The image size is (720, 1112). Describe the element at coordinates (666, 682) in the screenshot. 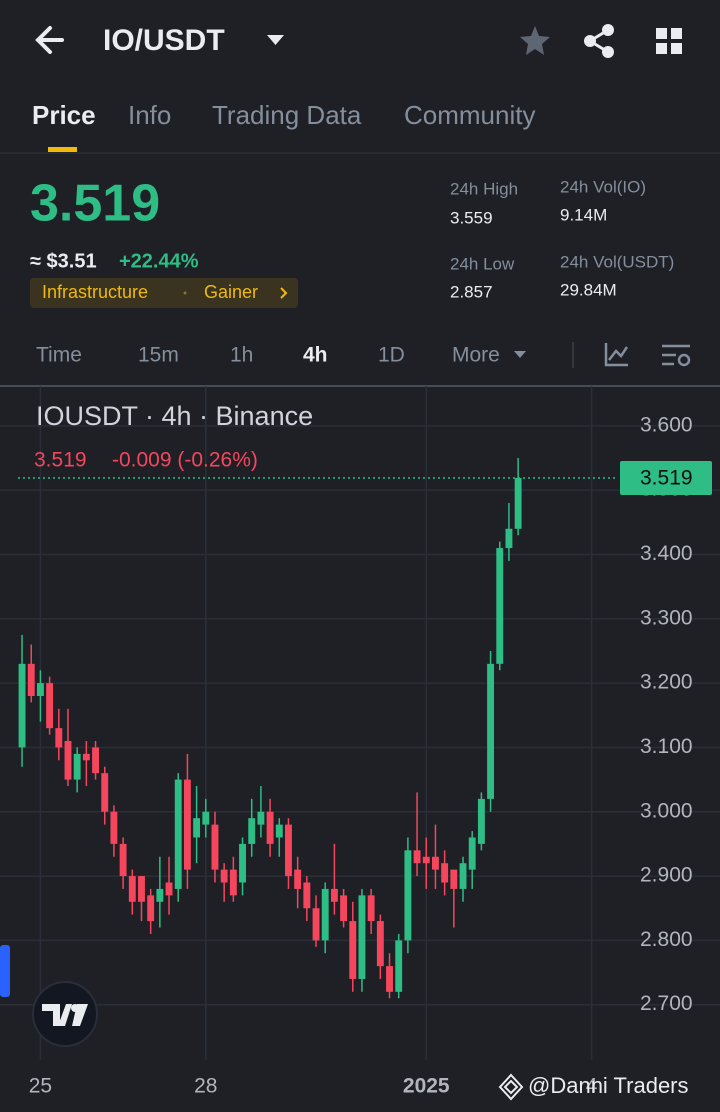

I see `y-tick-label: 3.200` at that location.